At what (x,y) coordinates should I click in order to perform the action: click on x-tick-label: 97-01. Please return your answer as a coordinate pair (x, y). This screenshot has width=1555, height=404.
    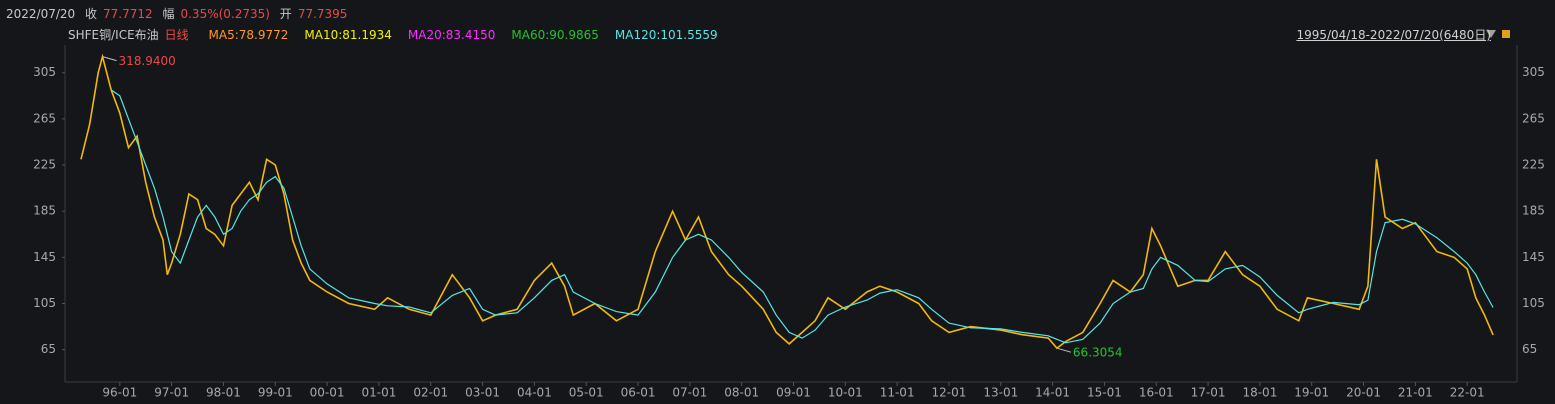
    Looking at the image, I should click on (171, 393).